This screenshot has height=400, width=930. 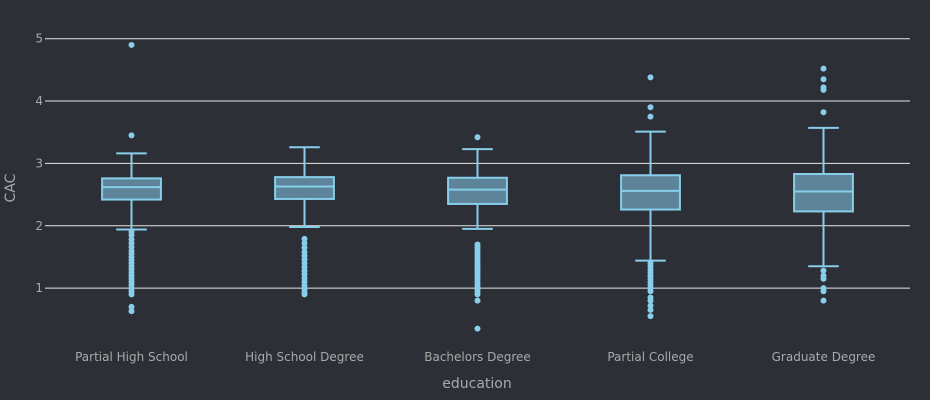 What do you see at coordinates (650, 357) in the screenshot?
I see `x-tick-label: Partial College` at bounding box center [650, 357].